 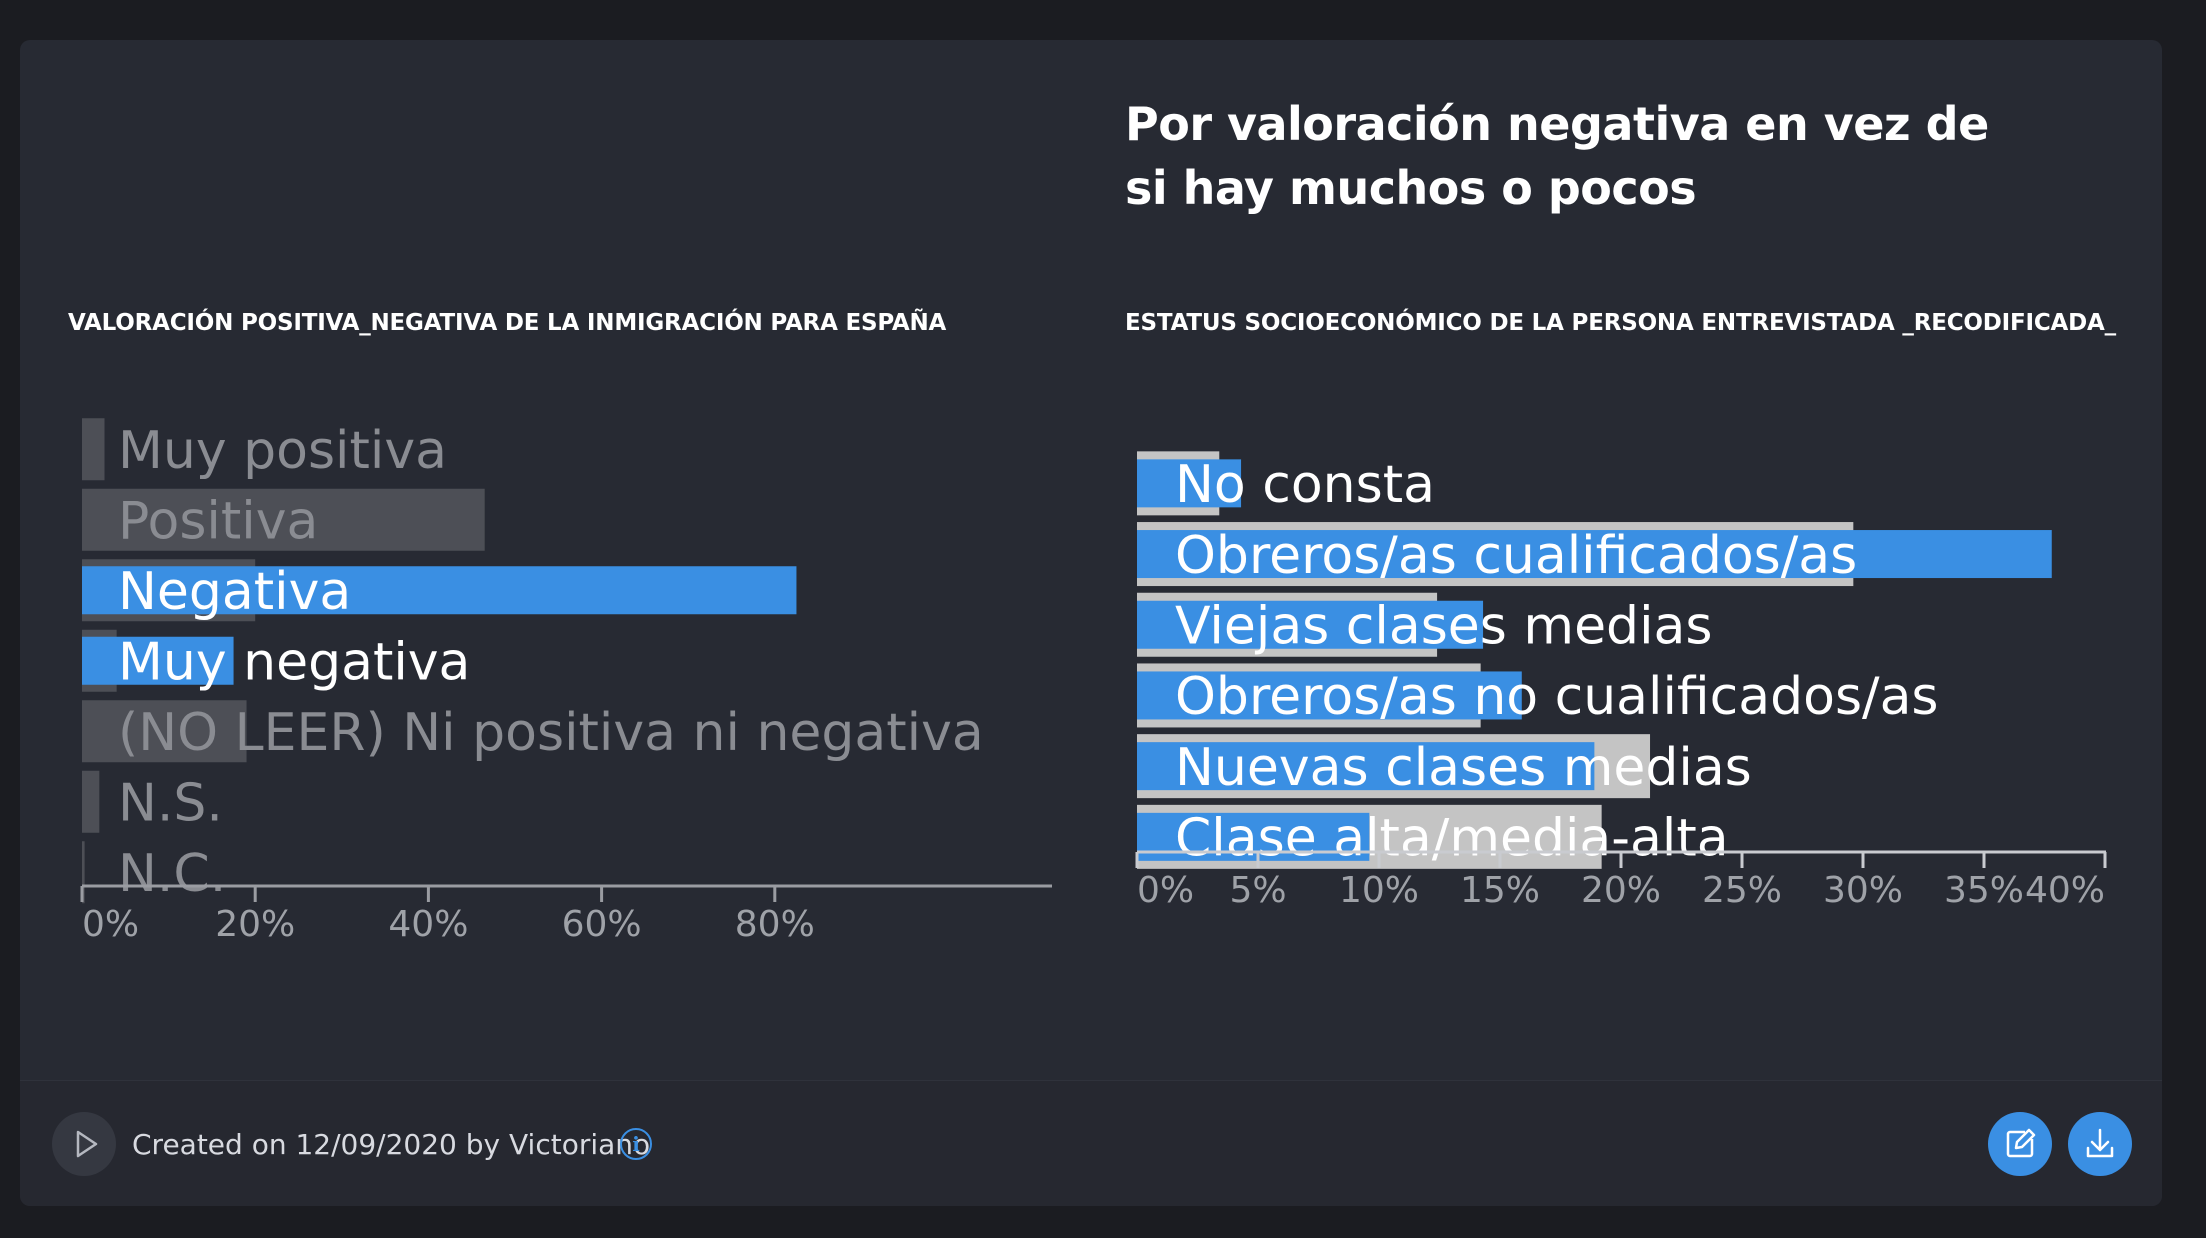 I want to click on category-label: Nuevas clases medias, so click(x=1463, y=768).